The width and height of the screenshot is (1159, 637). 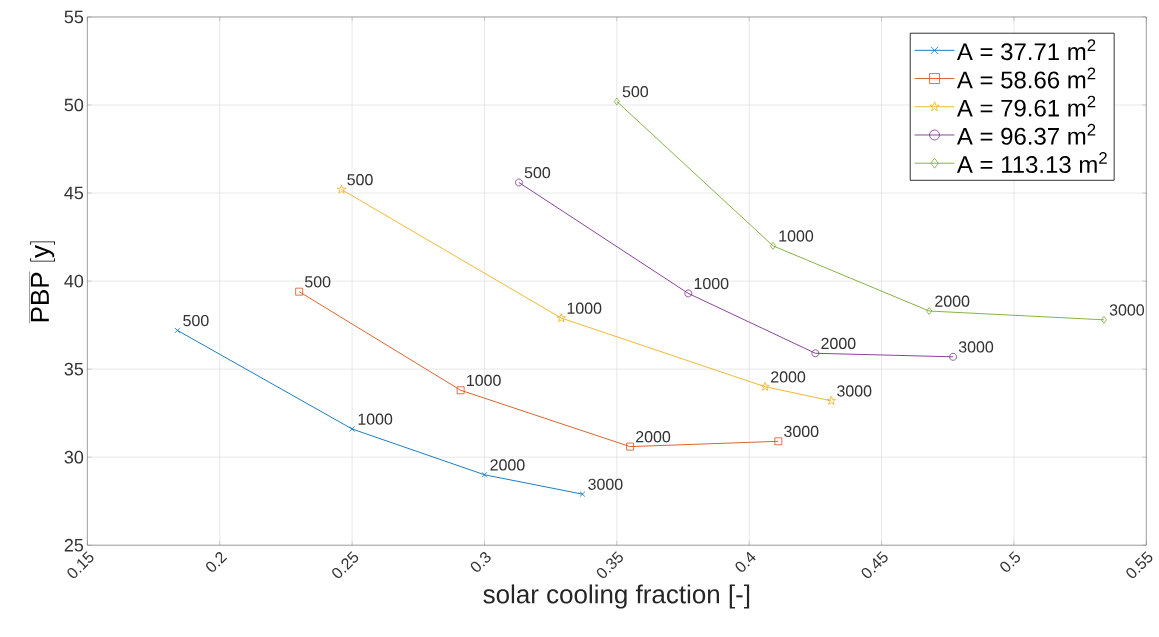 I want to click on legend-label: A = 58.66 m$^{2}$, so click(x=1026, y=78).